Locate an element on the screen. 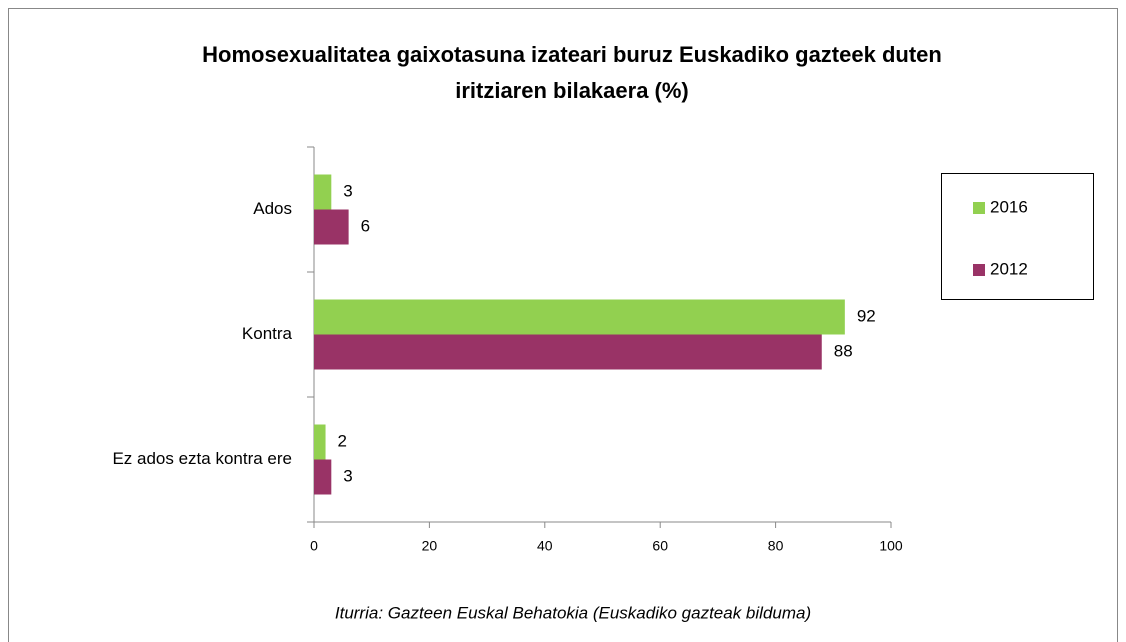 The height and width of the screenshot is (642, 1126). legend-label: 2012 is located at coordinates (1009, 268).